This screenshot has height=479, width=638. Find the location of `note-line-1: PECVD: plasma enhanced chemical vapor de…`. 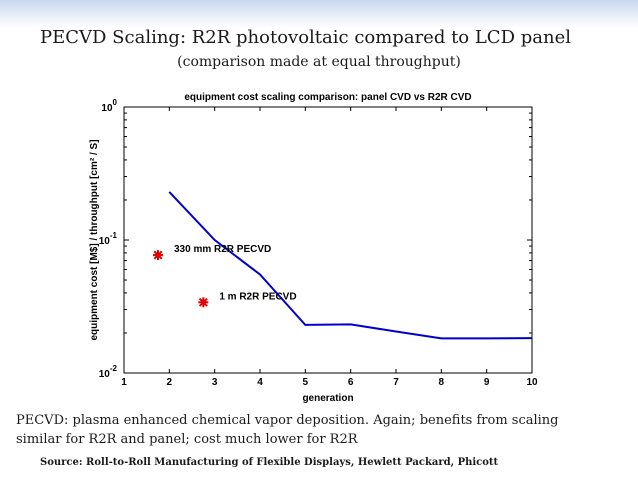

note-line-1: PECVD: plasma enhanced chemical vapor de… is located at coordinates (287, 420).